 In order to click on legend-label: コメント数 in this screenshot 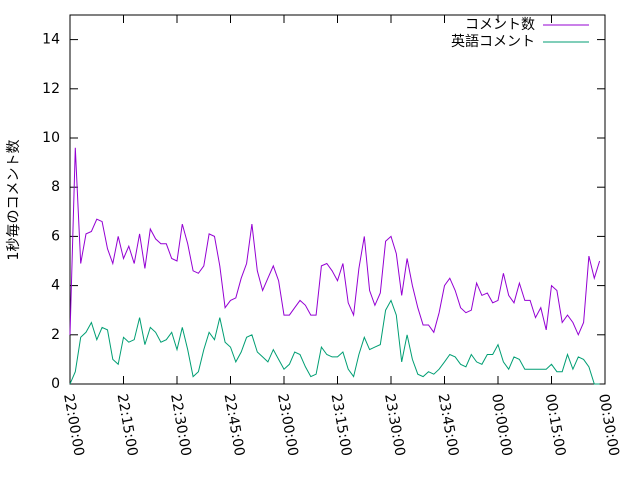, I will do `click(500, 25)`.